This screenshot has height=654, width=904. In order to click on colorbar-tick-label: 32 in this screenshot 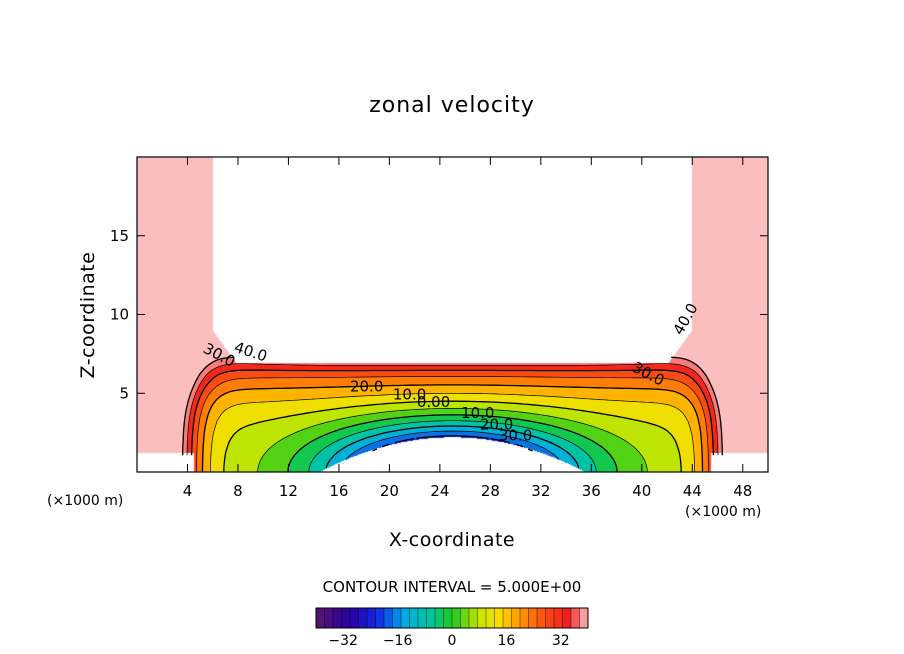, I will do `click(561, 641)`.